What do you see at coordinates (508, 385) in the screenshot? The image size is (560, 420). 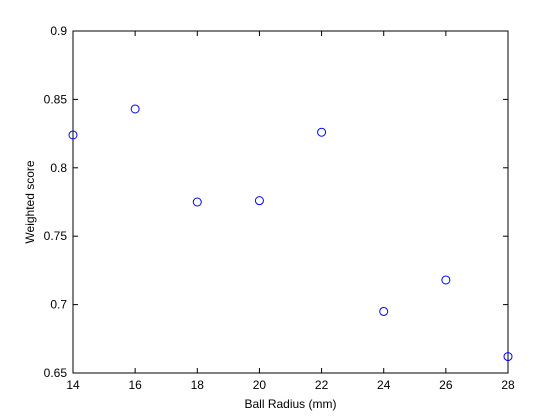 I see `x-tick-label: 28` at bounding box center [508, 385].